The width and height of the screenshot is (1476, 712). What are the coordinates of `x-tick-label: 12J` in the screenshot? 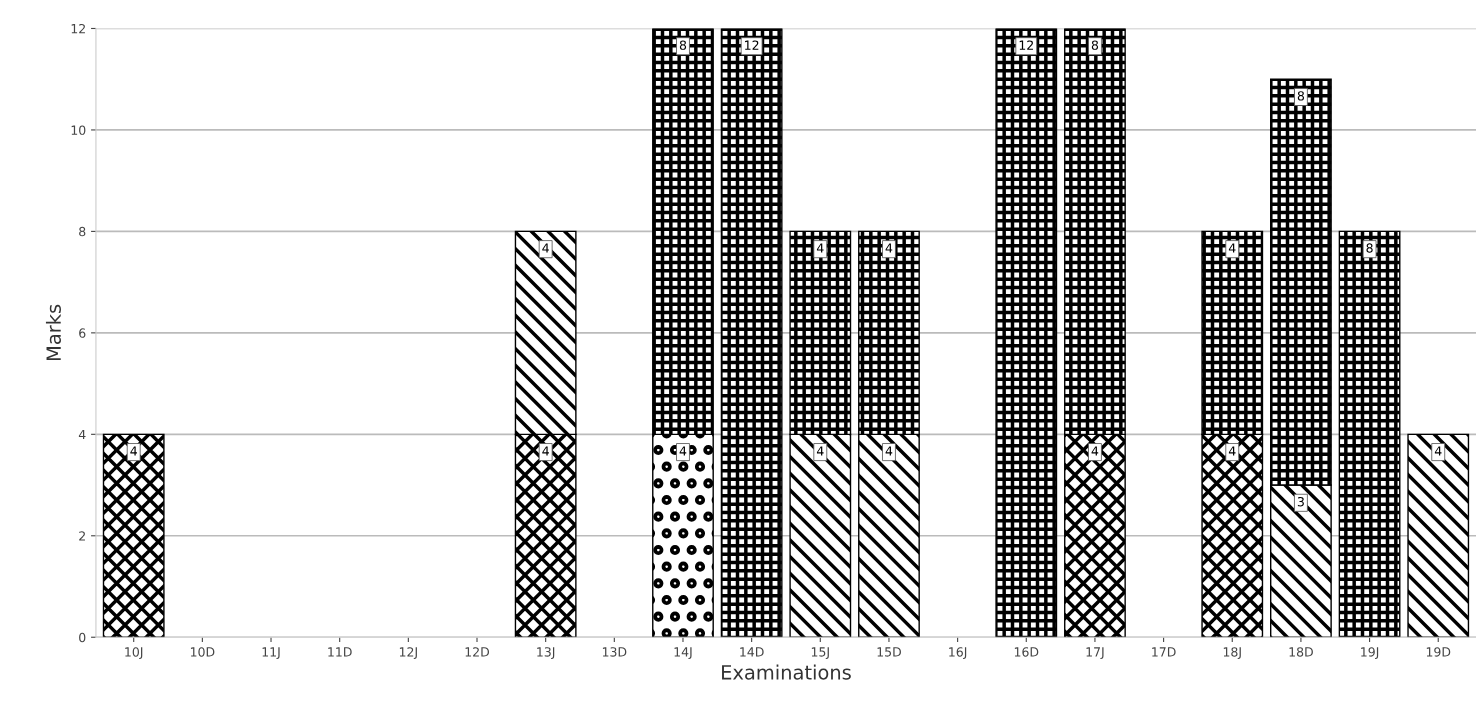 It's located at (408, 653).